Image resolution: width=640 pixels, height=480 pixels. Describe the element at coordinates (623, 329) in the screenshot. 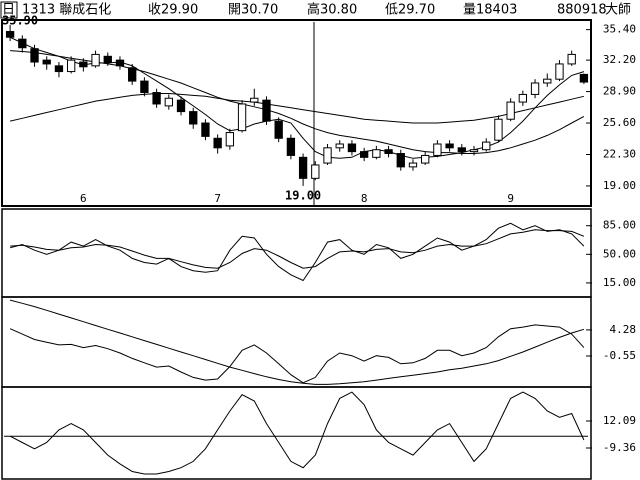

I see `y-tick-label: 4.28` at that location.